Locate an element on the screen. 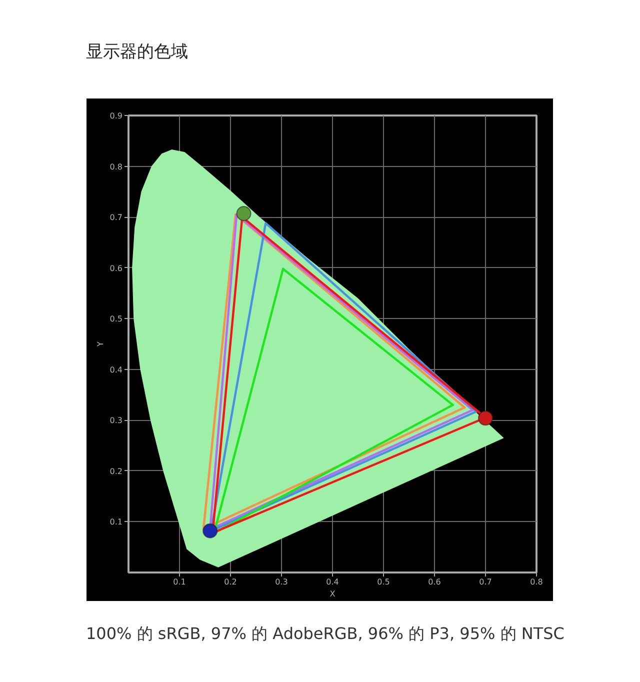 The width and height of the screenshot is (640, 682). text: 100% 的 sRGB, 97% 的 AdobeRGB, 96% 的 P3, 95% 的 NTSC is located at coordinates (325, 634).